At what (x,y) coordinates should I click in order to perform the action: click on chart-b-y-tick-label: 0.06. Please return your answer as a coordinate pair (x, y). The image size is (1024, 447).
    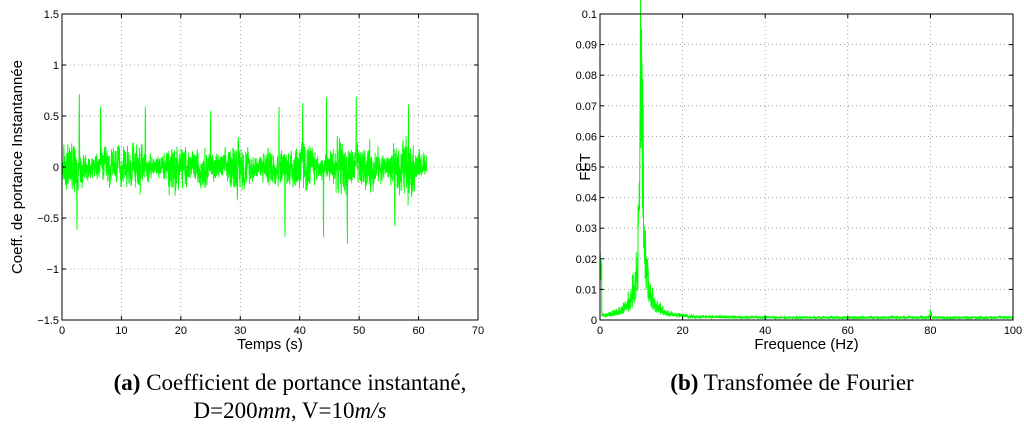
    Looking at the image, I should click on (586, 137).